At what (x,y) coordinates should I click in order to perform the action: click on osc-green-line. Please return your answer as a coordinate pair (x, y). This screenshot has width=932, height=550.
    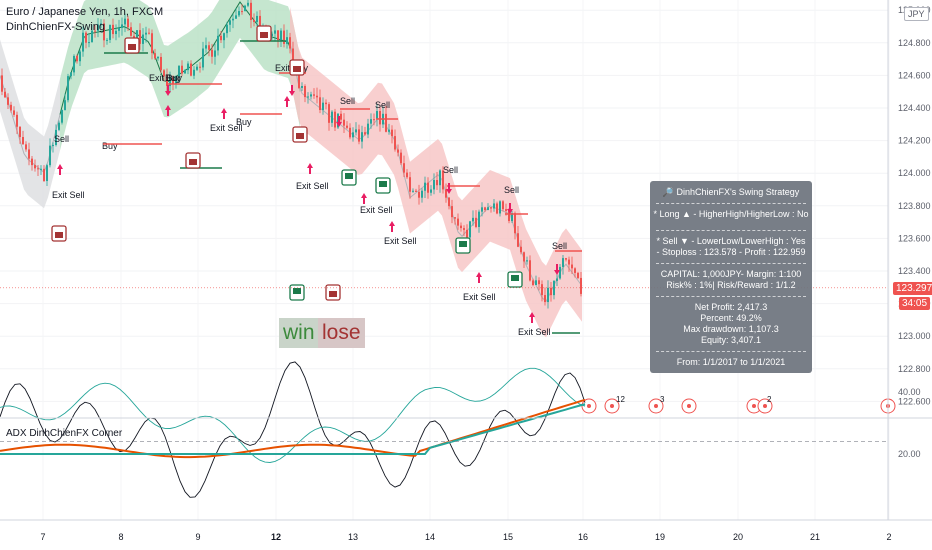
    Looking at the image, I should click on (293, 429).